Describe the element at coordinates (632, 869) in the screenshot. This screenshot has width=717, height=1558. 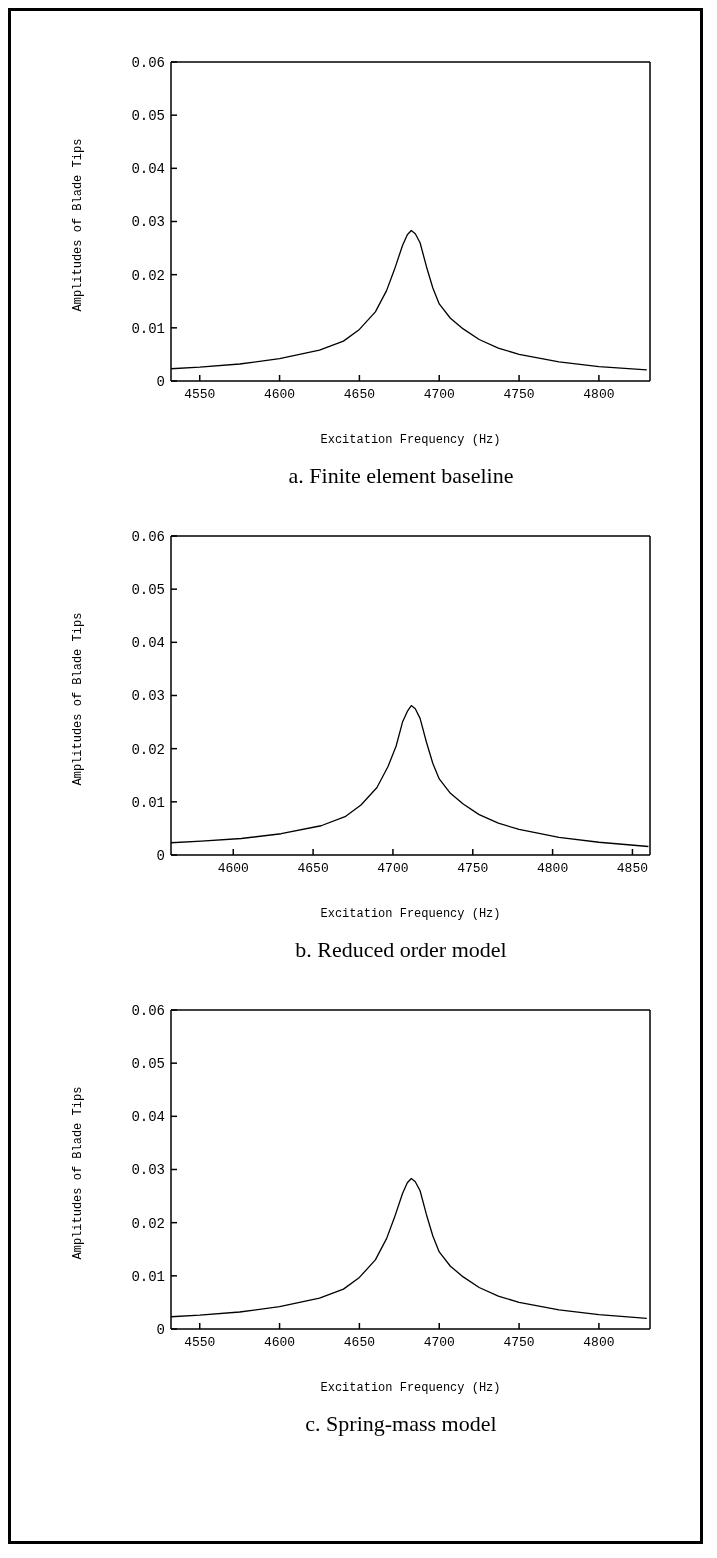
I see `x-tick-label: 4850` at that location.